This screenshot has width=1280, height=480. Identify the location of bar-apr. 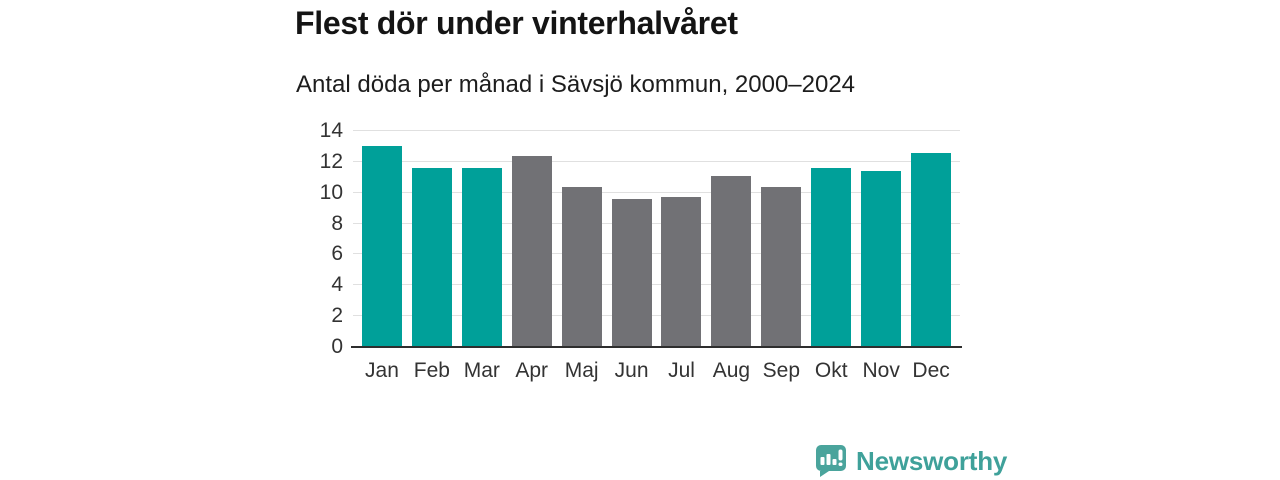
(531, 251).